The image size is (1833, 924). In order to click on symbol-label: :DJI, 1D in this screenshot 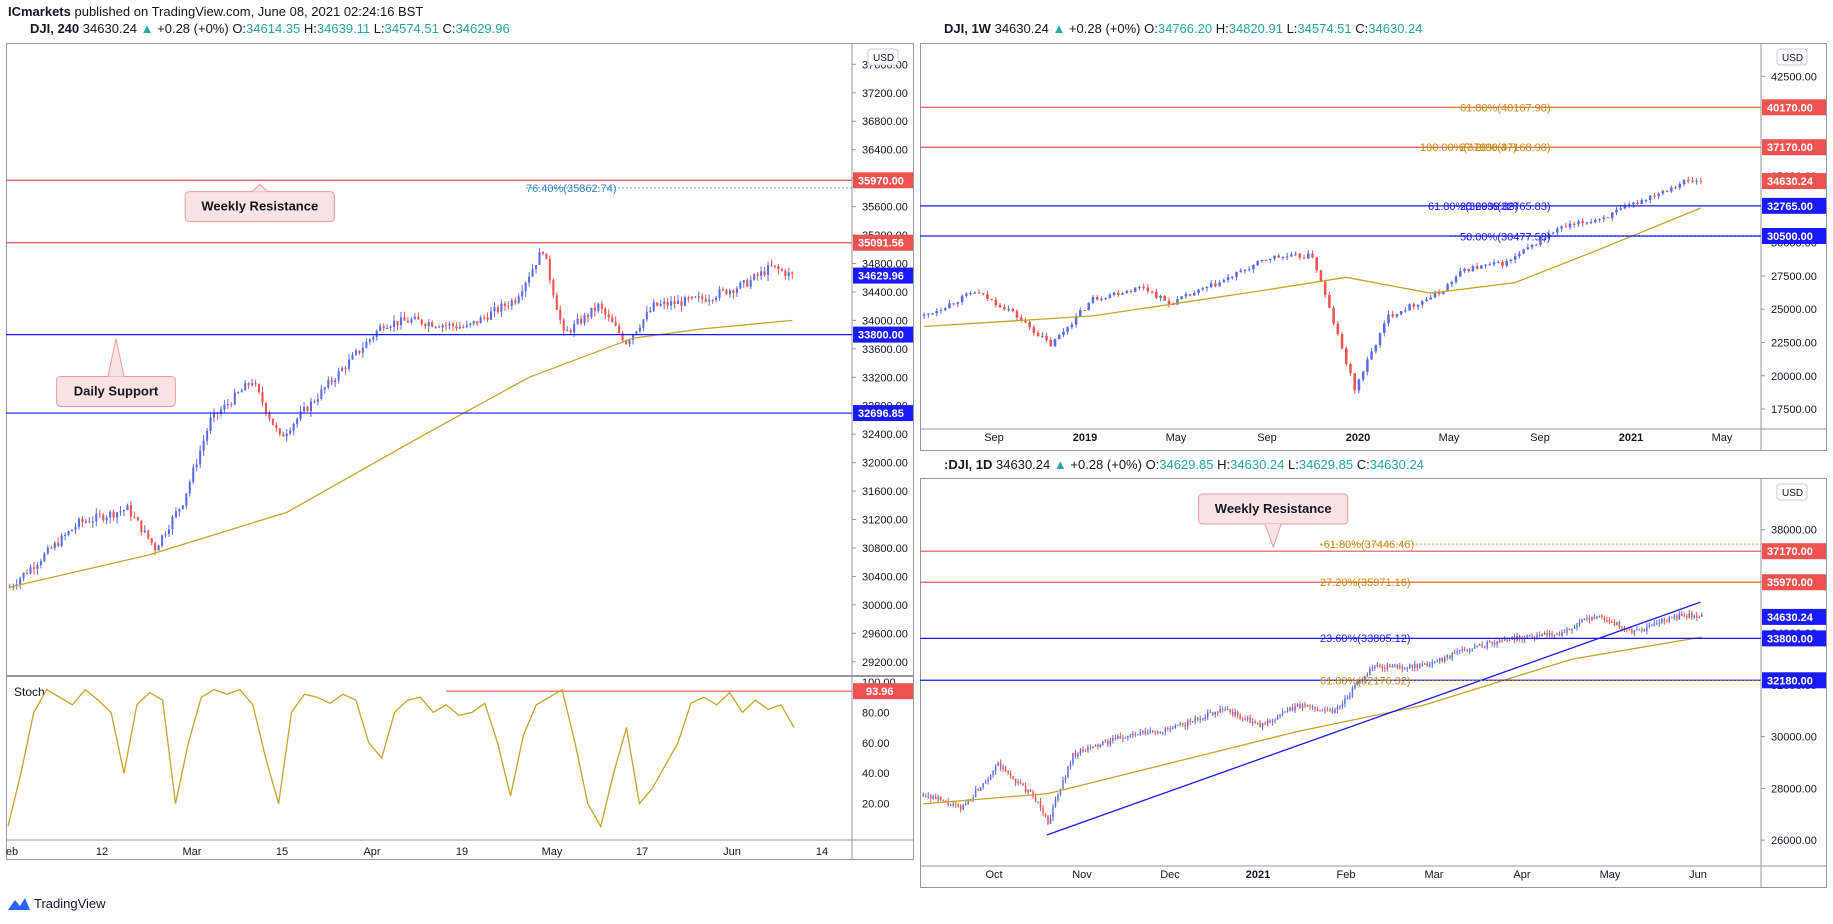, I will do `click(968, 464)`.